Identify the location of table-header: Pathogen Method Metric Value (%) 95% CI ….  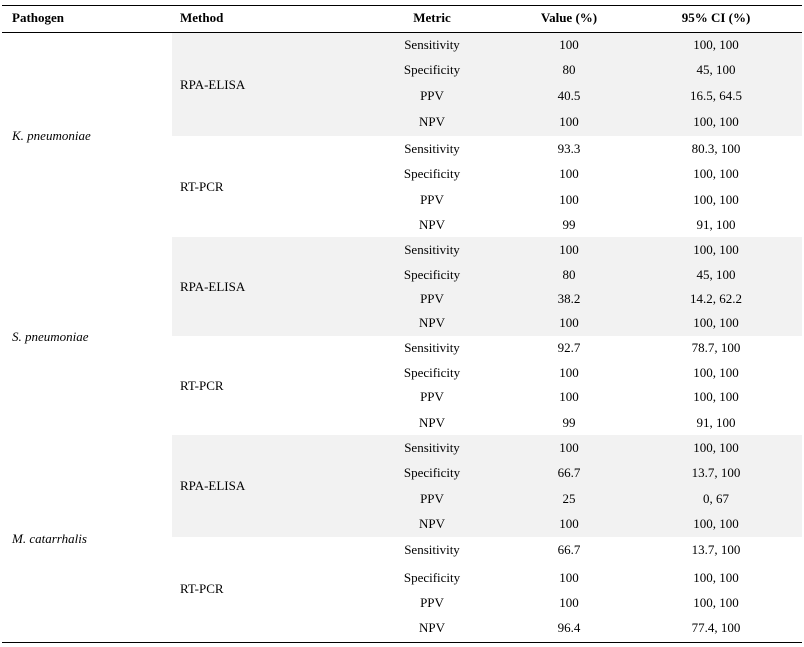
(402, 16).